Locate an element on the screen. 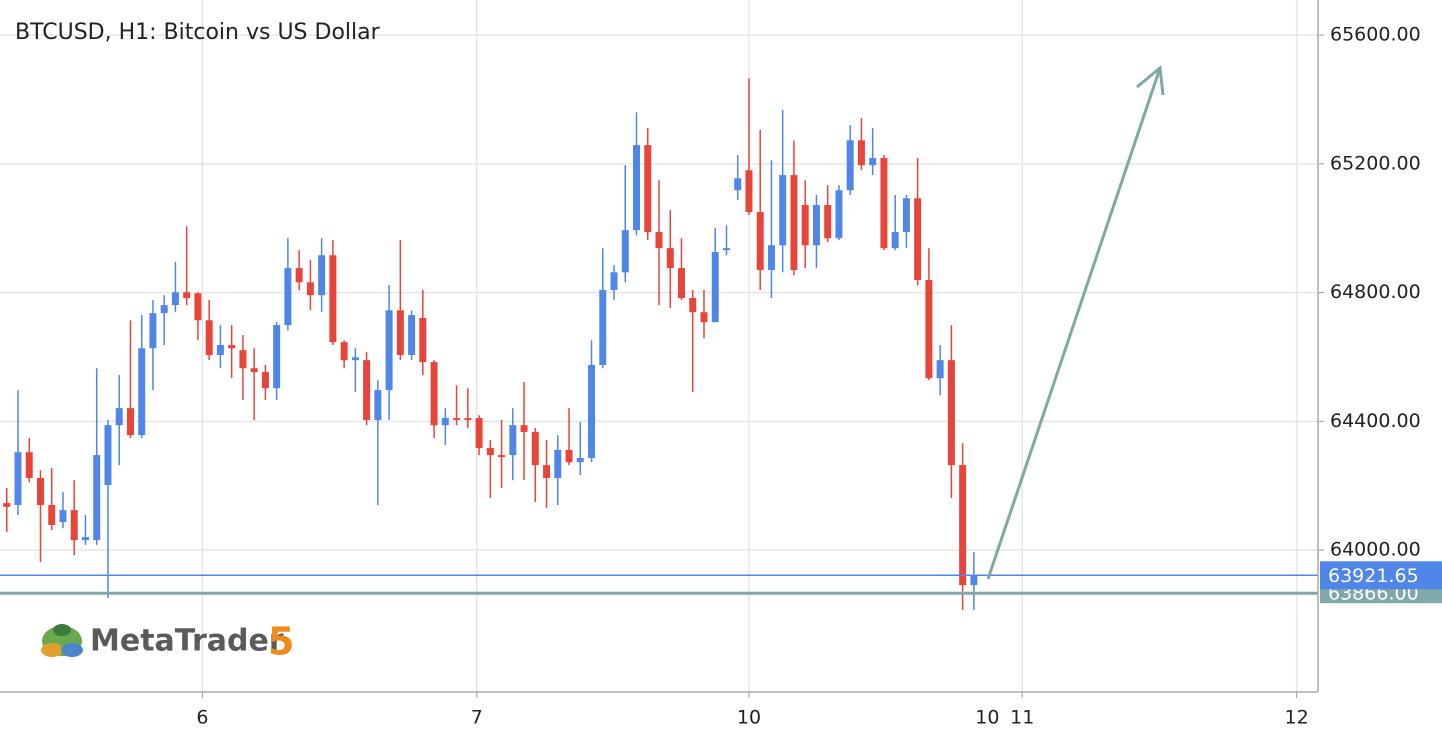 The image size is (1442, 740). trend-arrow-head is located at coordinates (1150, 80).